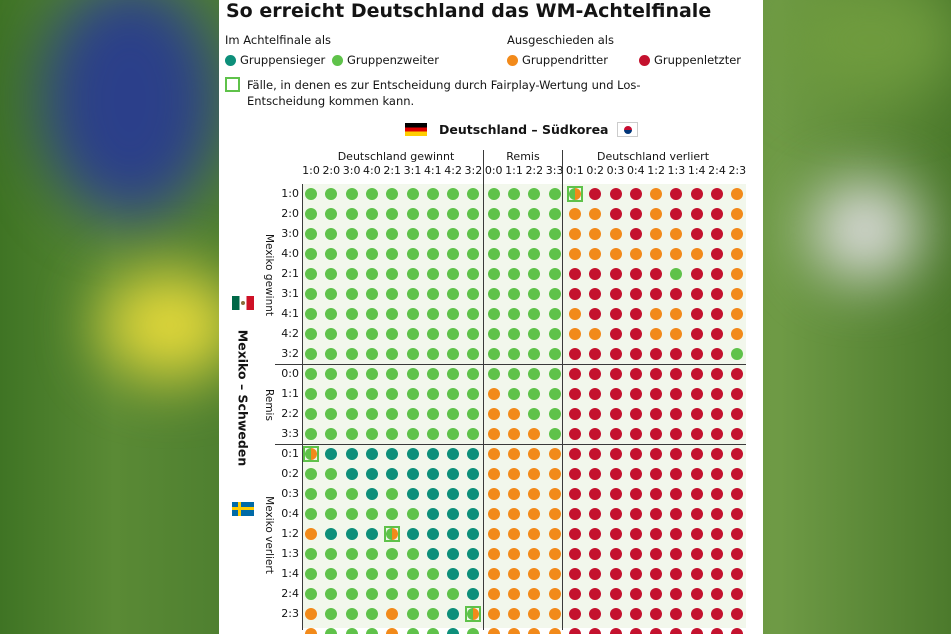  Describe the element at coordinates (290, 413) in the screenshot. I see `row-score-label: 2:2` at that location.